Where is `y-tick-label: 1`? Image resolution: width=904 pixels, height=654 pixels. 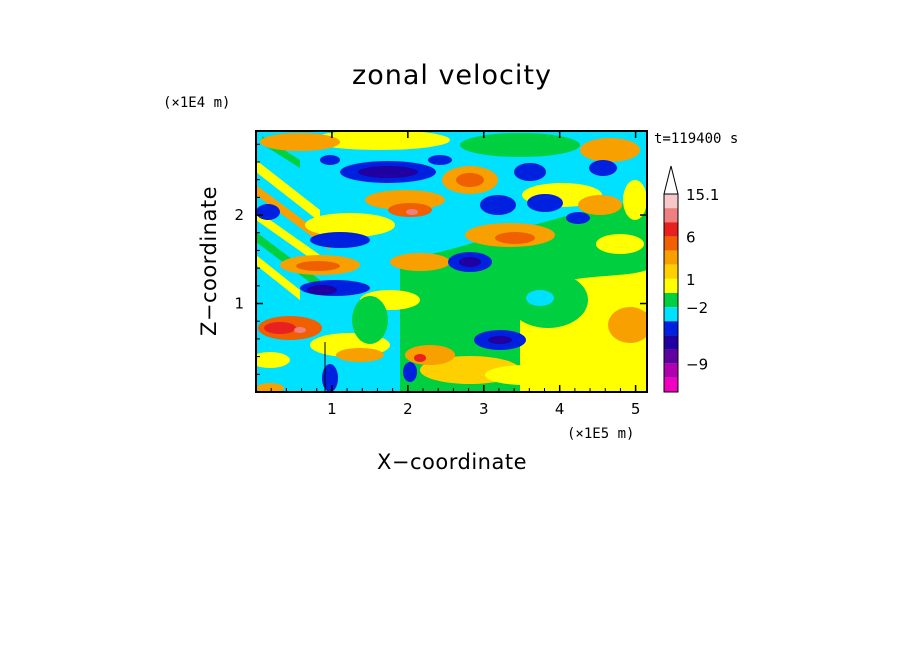 y-tick-label: 1 is located at coordinates (239, 304).